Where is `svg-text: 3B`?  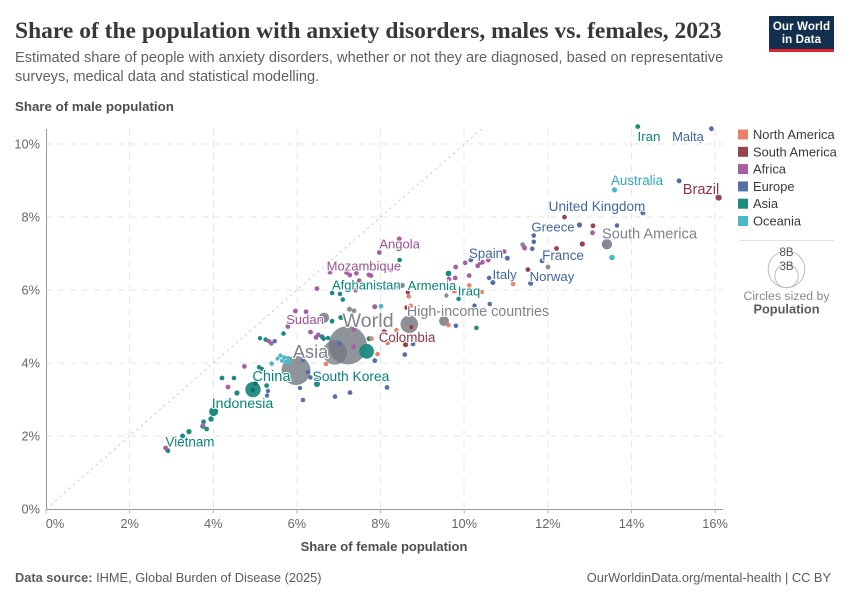 svg-text: 3B is located at coordinates (786, 267).